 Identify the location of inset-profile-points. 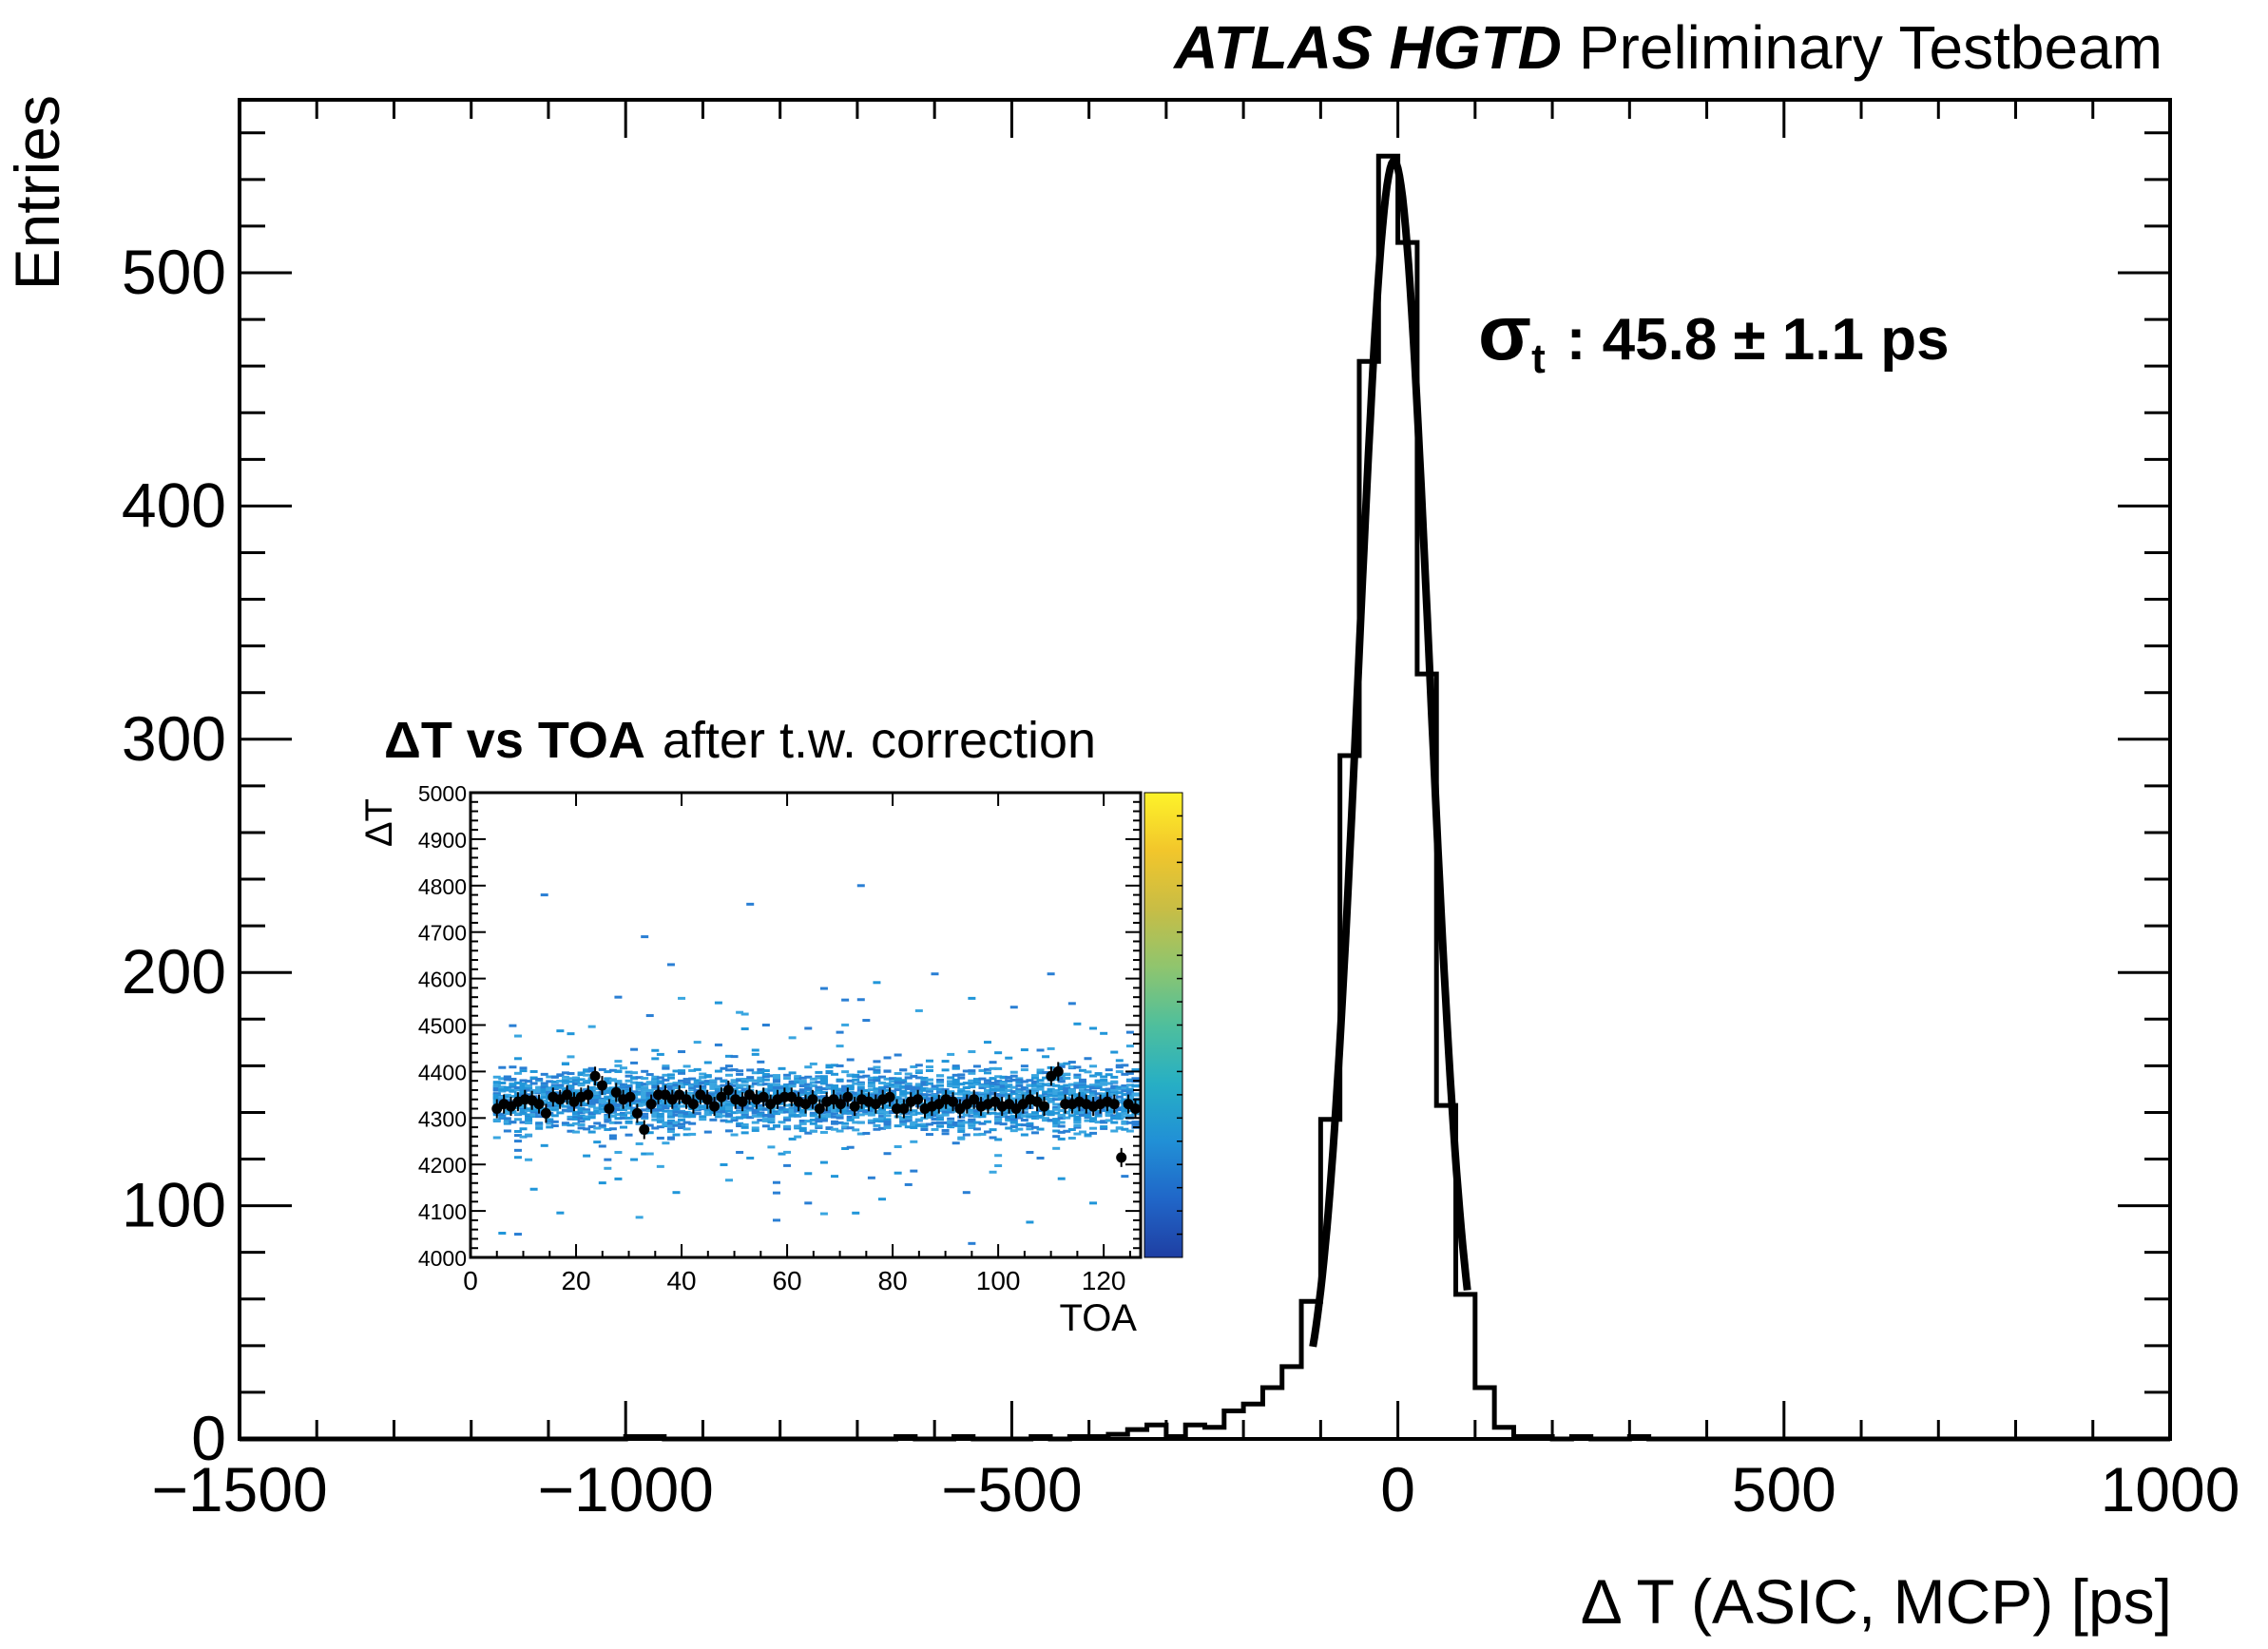
(816, 1115).